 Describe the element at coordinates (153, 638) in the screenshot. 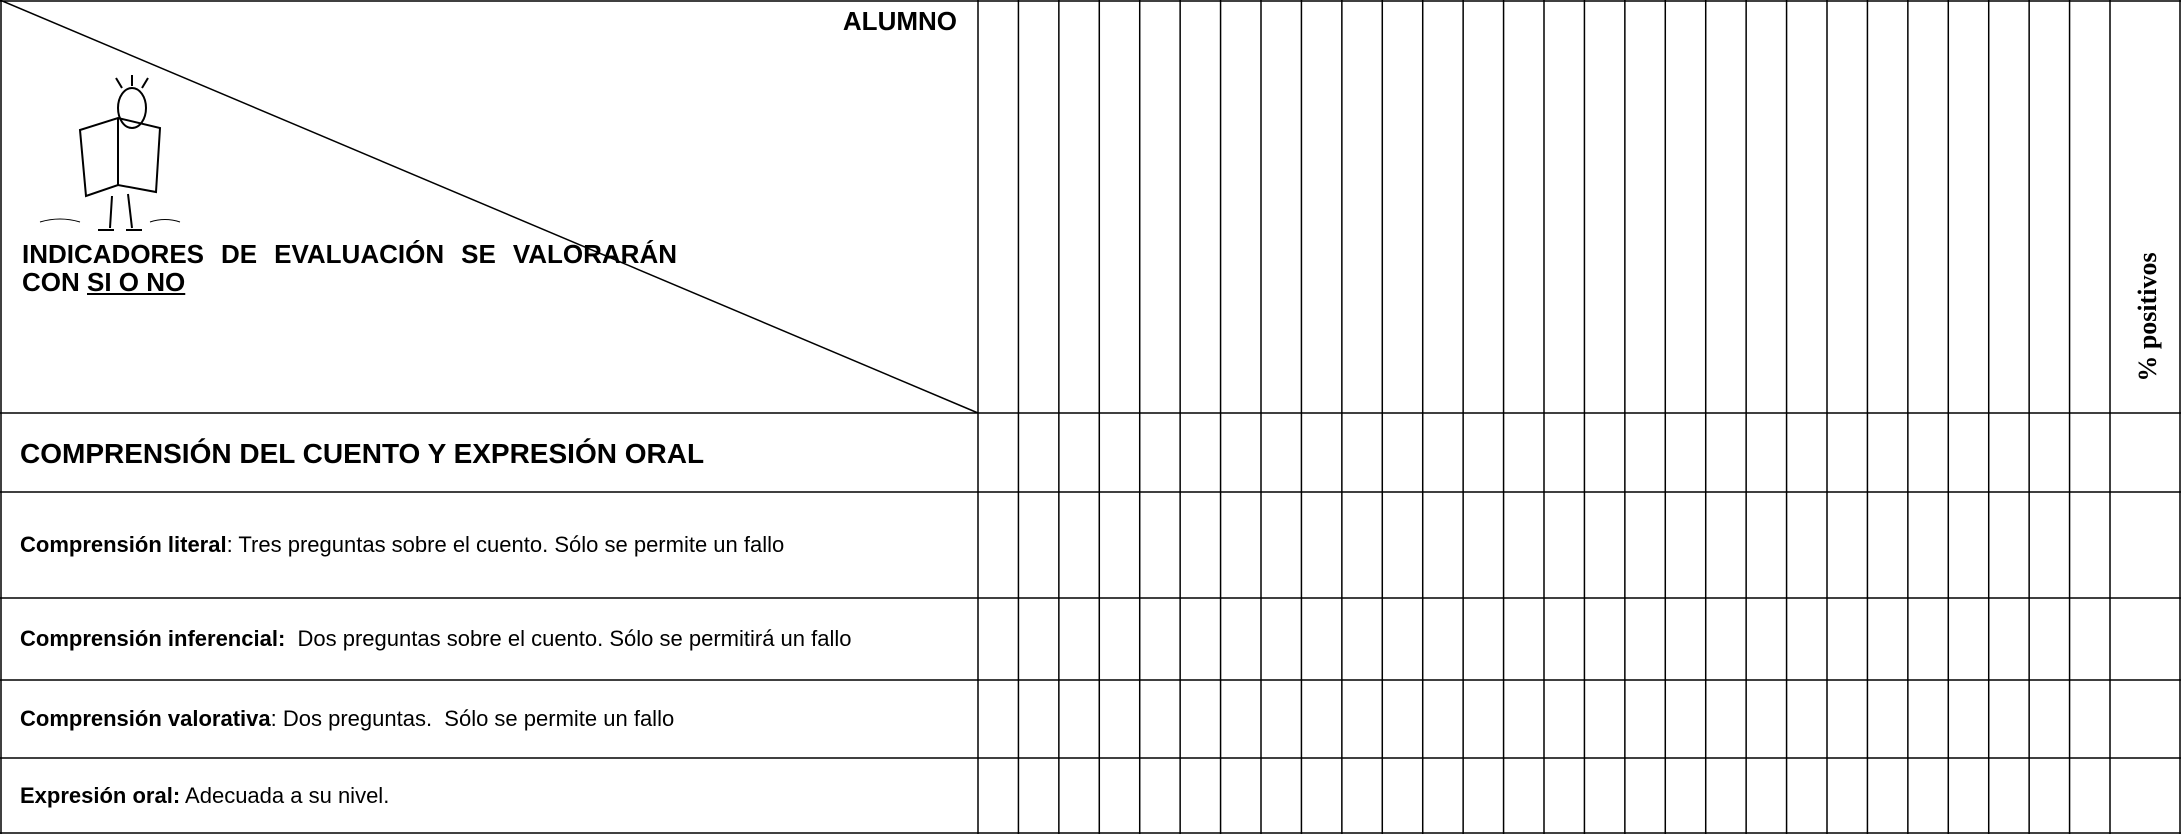

I see `indicator-label: Comprensión inferencial:` at that location.